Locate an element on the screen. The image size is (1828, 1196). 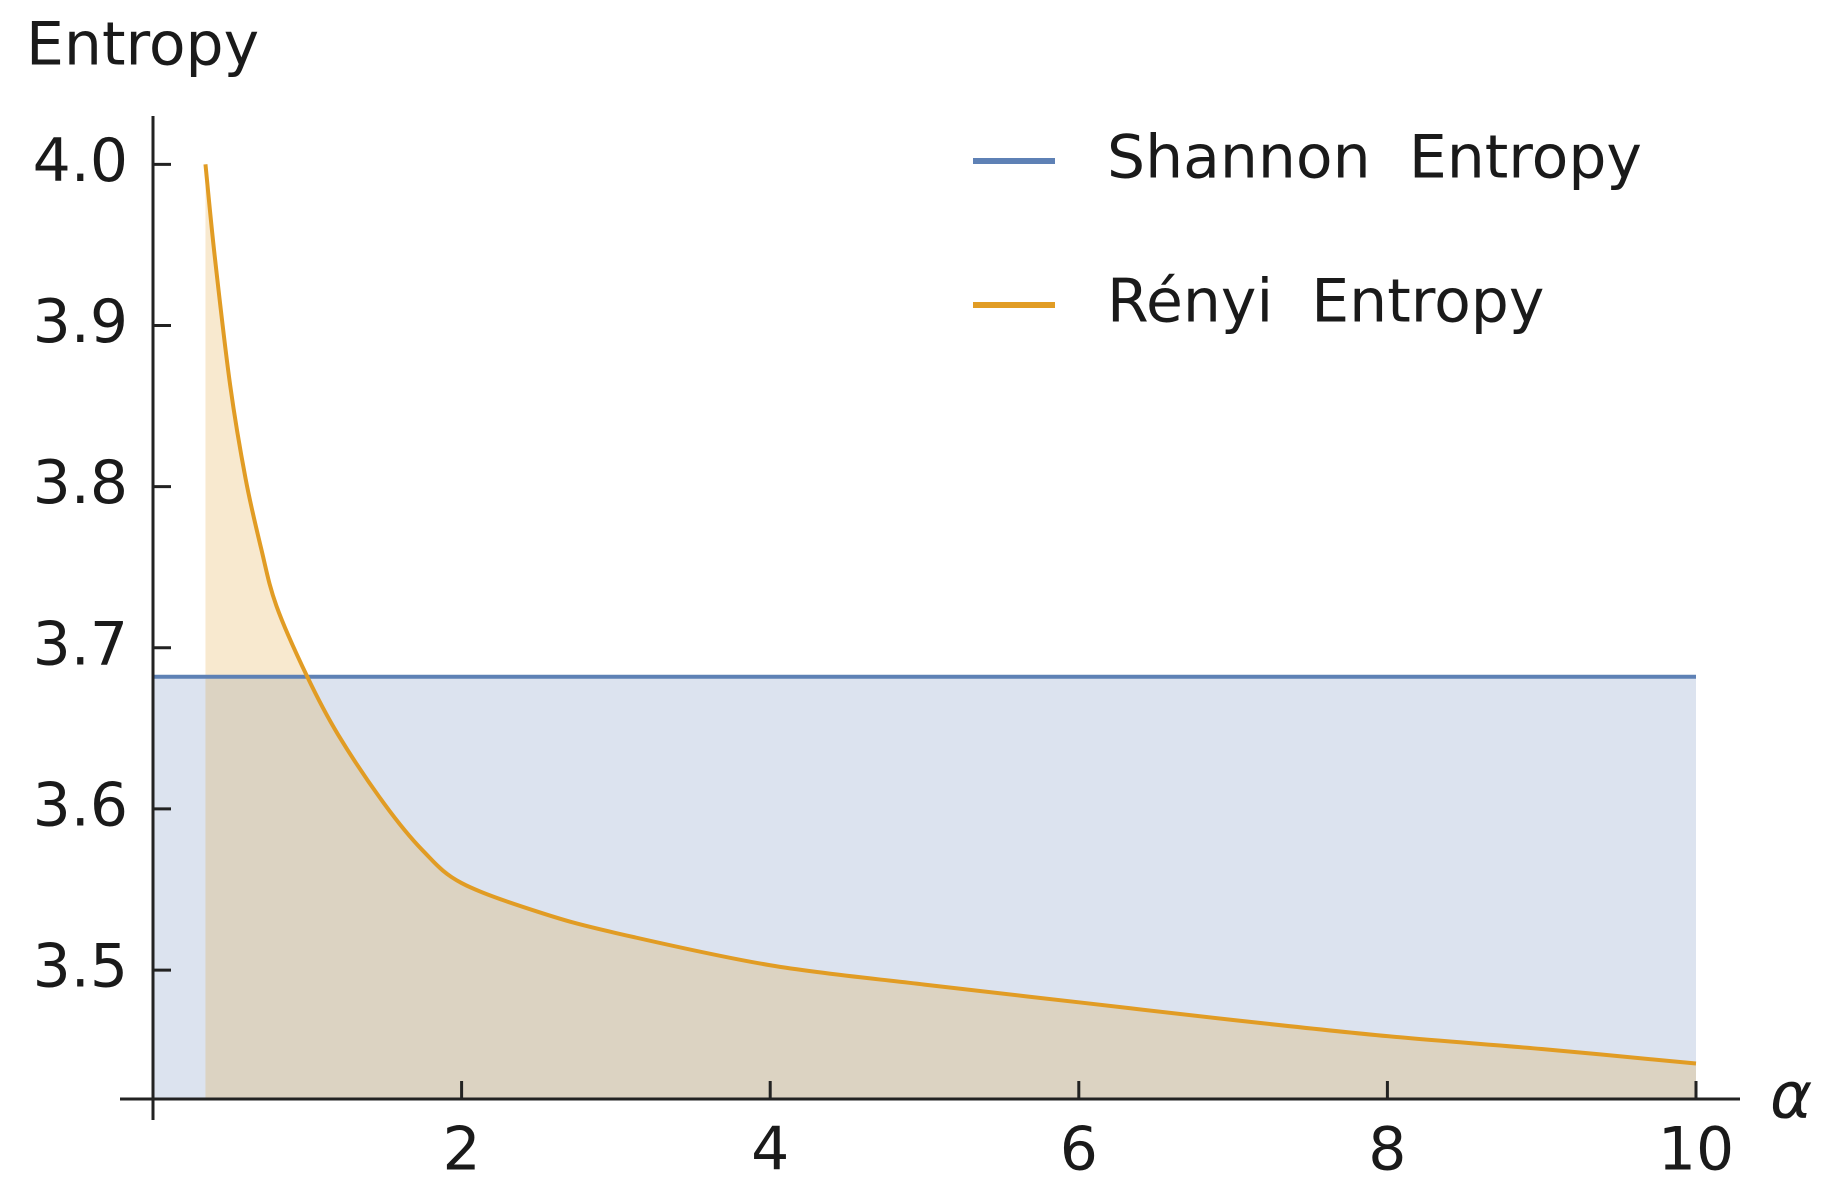
y-tick-label: 4.0 is located at coordinates (80, 161).